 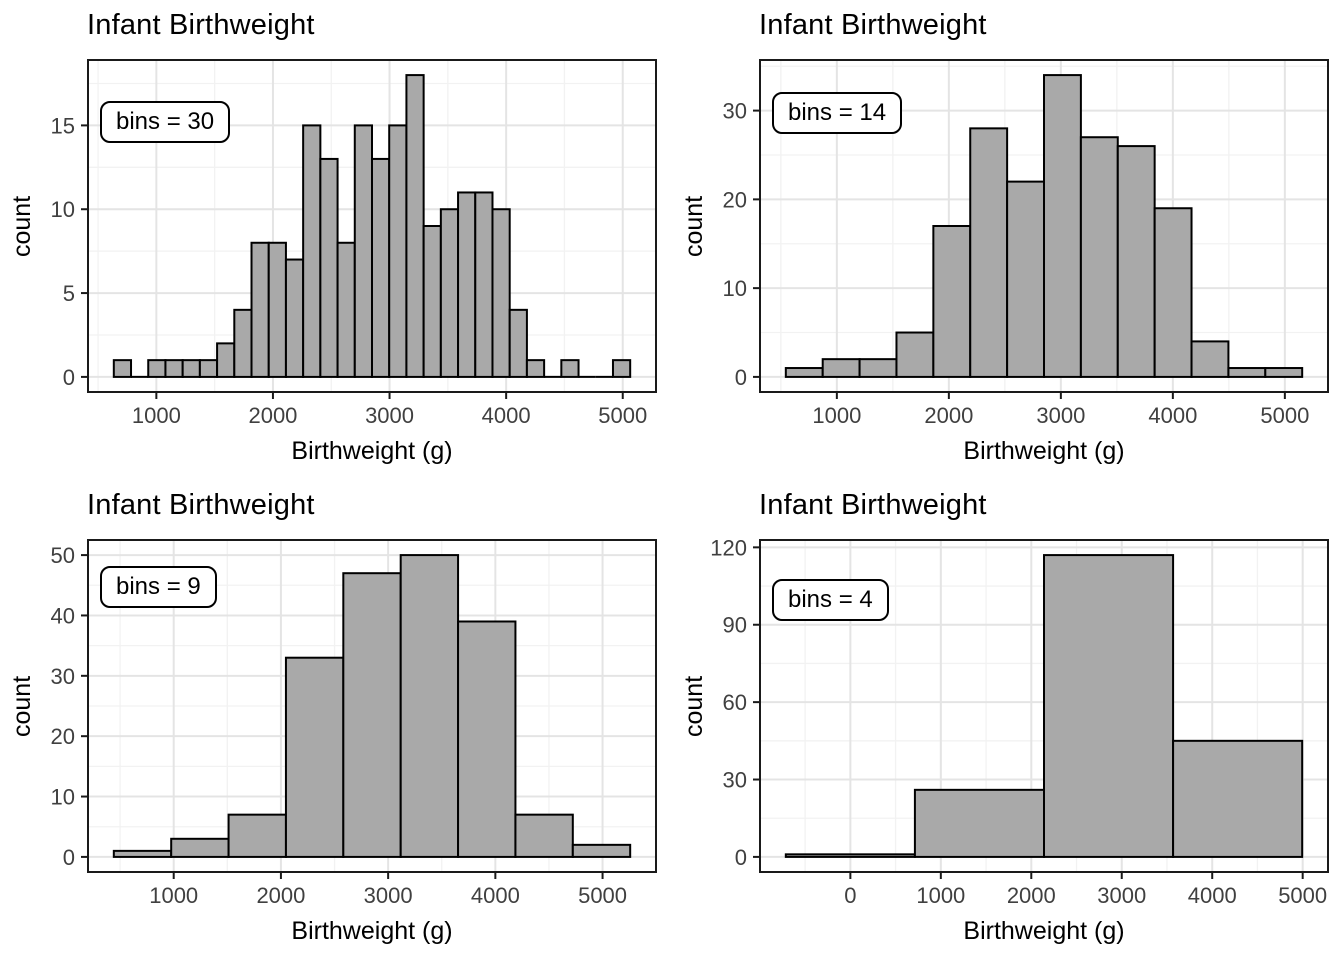 What do you see at coordinates (728, 547) in the screenshot?
I see `y-tick-label: 120` at bounding box center [728, 547].